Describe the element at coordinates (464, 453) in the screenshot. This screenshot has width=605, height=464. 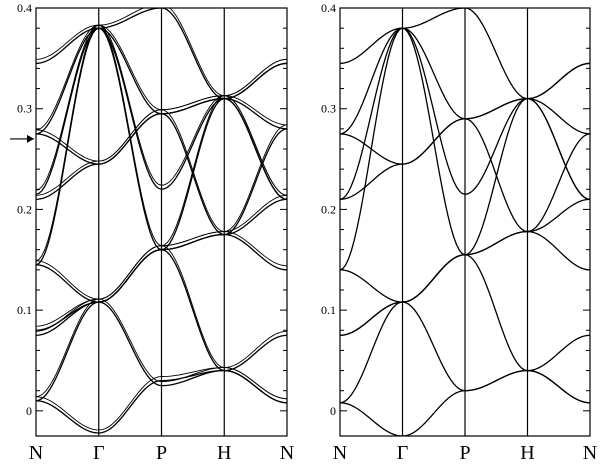
I see `right-xtick-label: P` at that location.